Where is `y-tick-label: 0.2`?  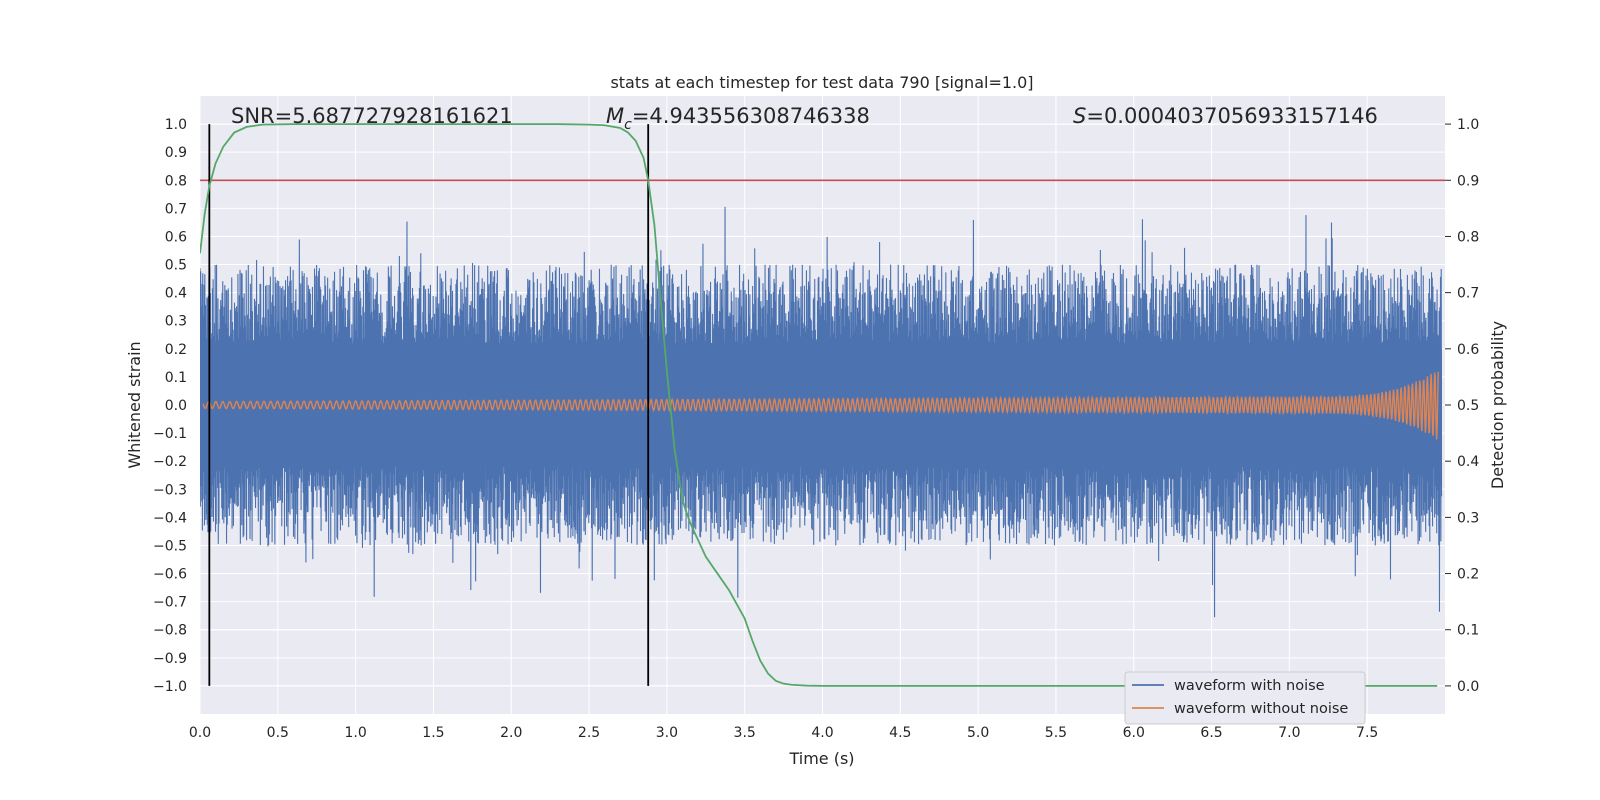 y-tick-label: 0.2 is located at coordinates (176, 350).